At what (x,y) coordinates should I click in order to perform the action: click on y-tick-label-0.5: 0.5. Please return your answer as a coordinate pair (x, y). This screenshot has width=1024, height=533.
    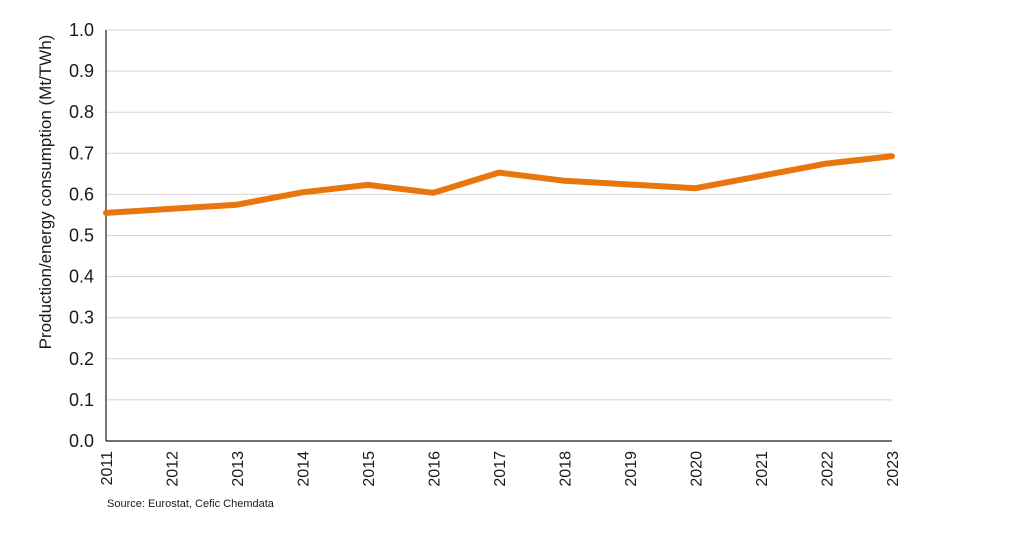
    Looking at the image, I should click on (81, 236).